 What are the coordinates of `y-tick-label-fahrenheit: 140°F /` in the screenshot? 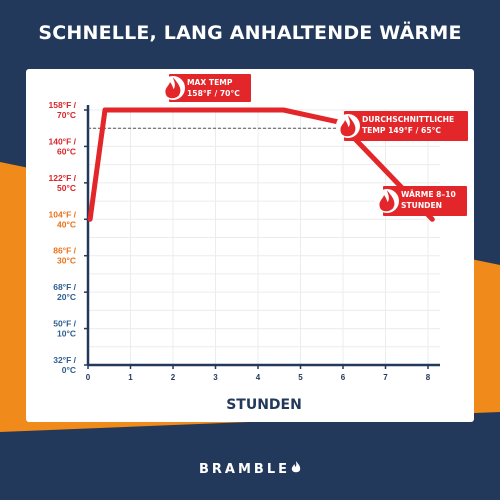 It's located at (63, 141).